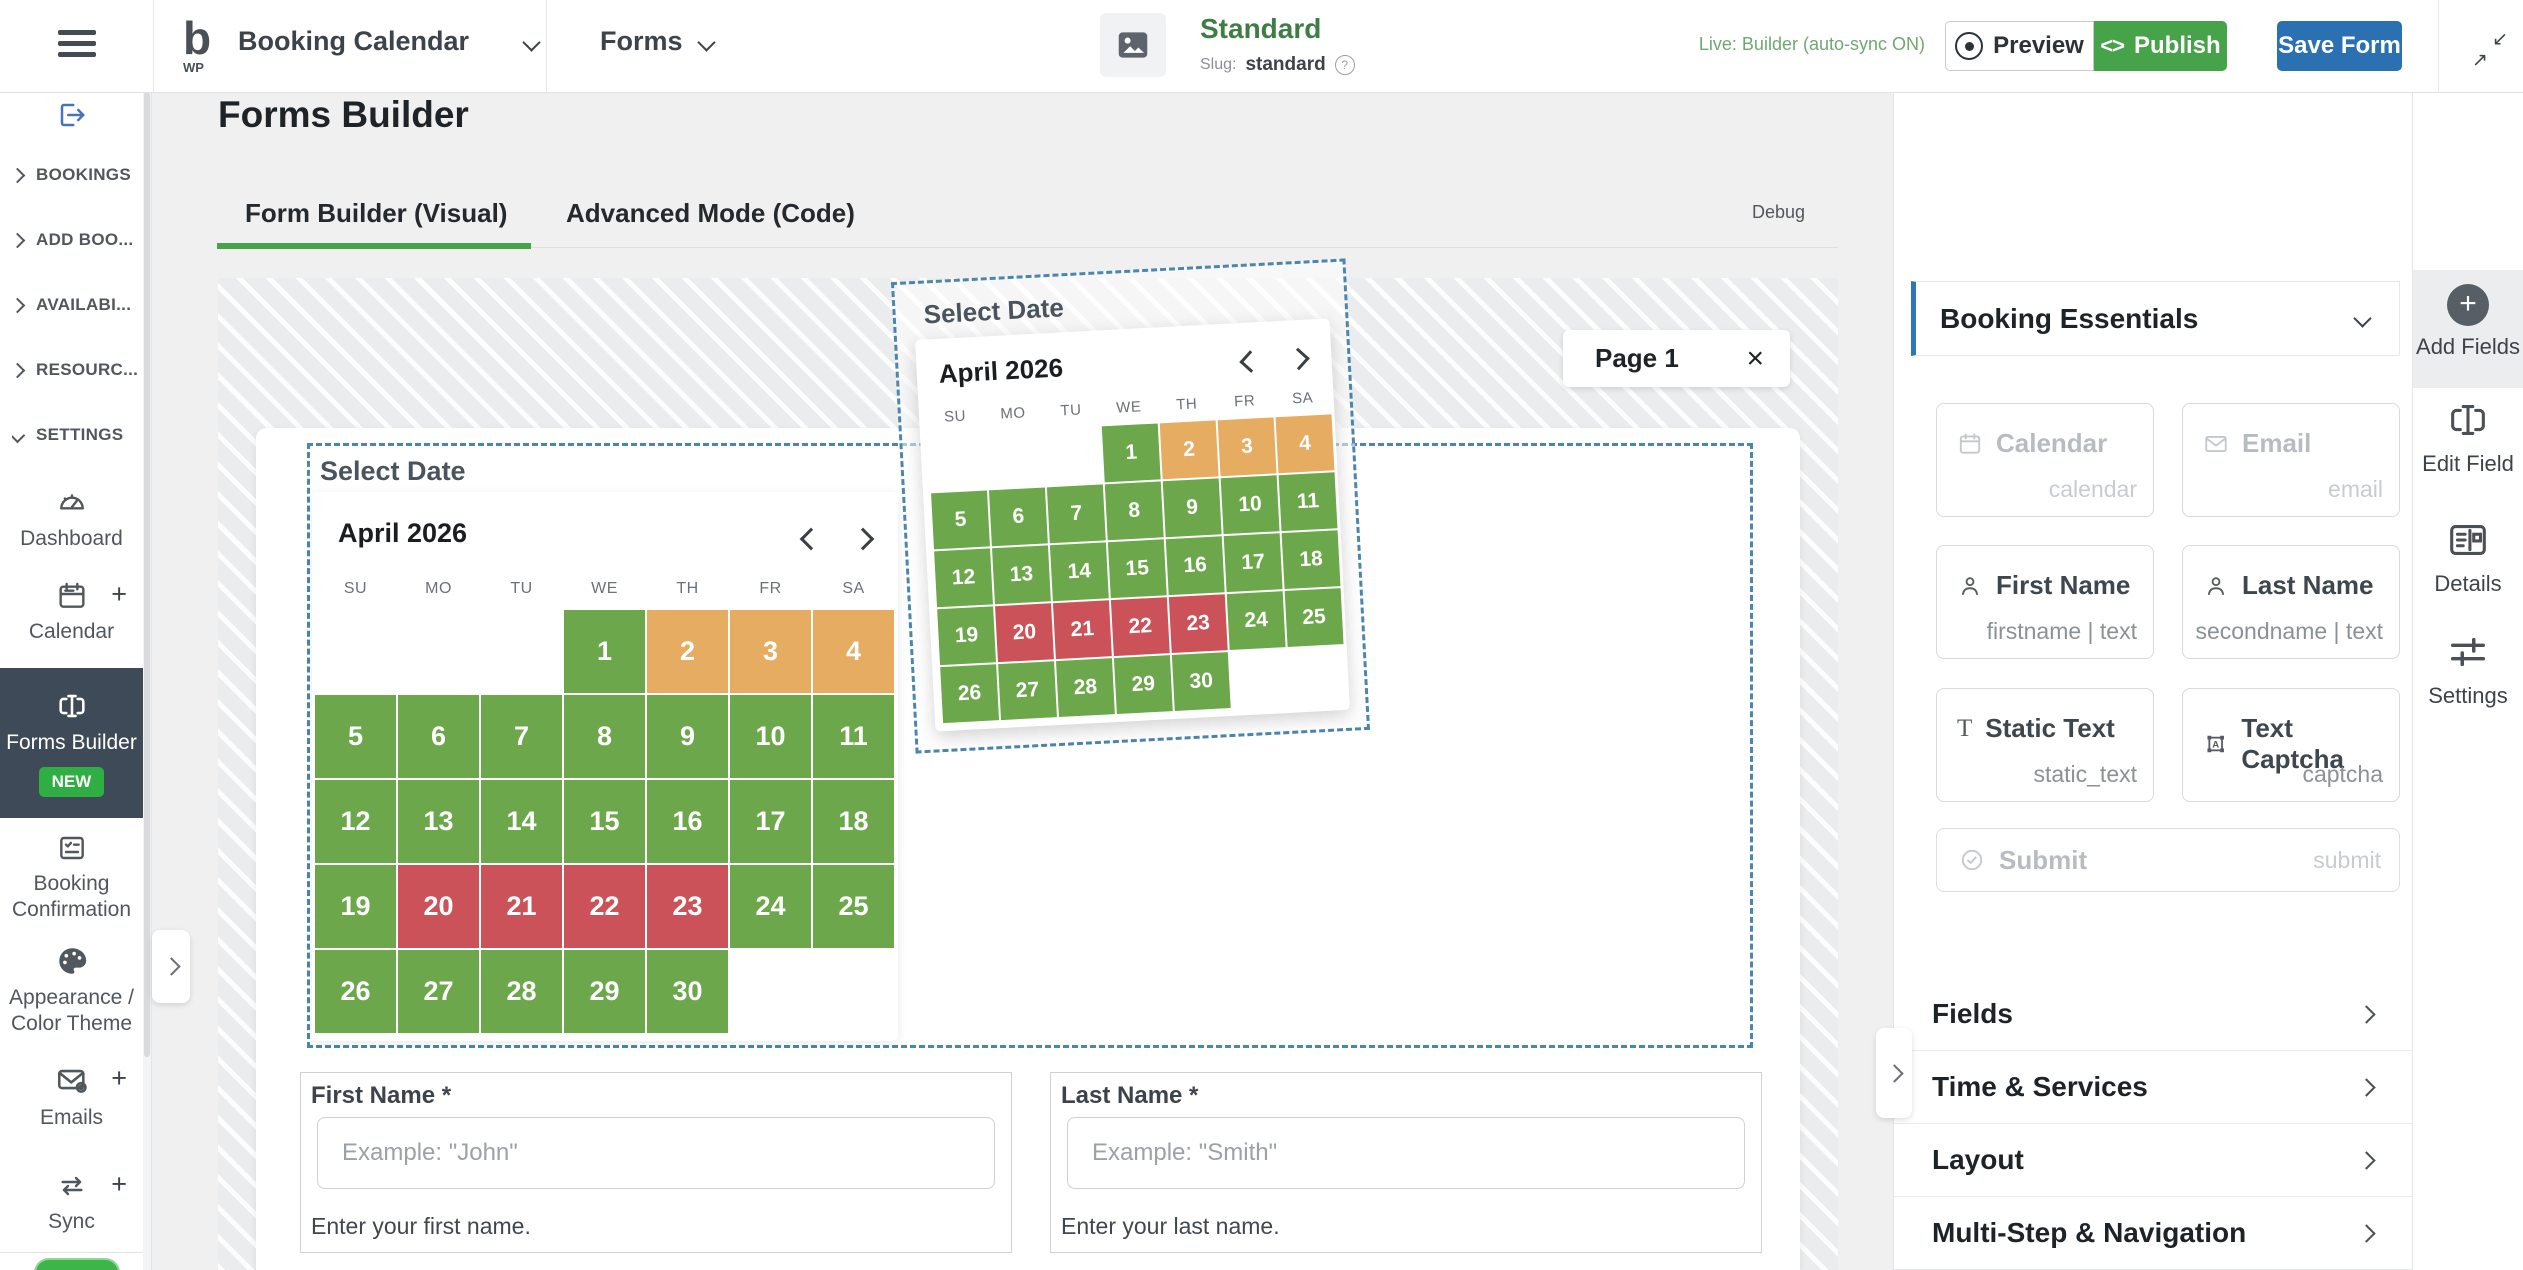  What do you see at coordinates (2045, 745) in the screenshot?
I see `field-card-static-text: T Static Text static_text` at bounding box center [2045, 745].